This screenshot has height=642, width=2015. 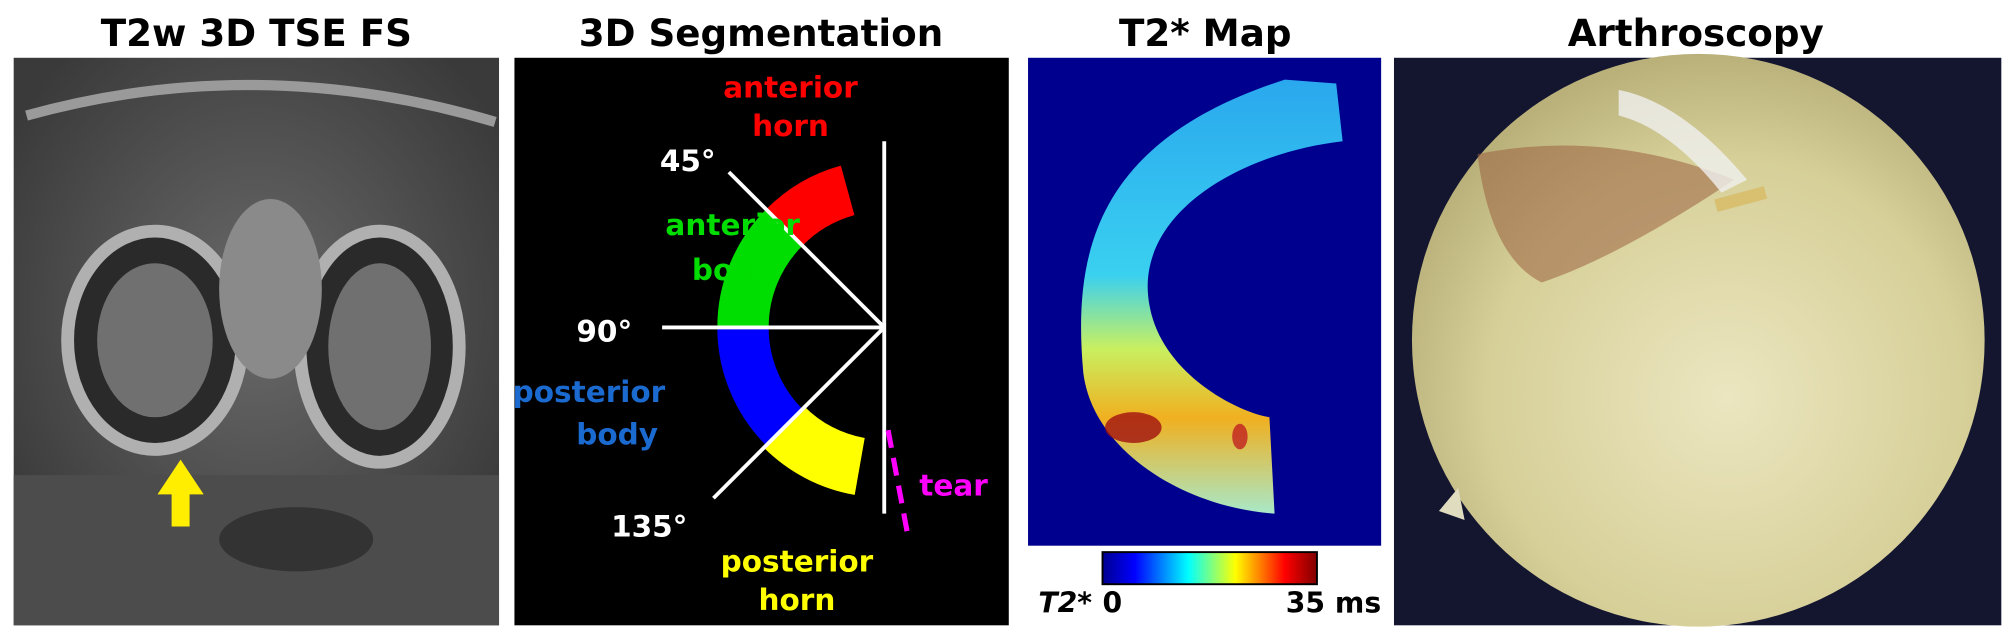 What do you see at coordinates (256, 33) in the screenshot?
I see `panel-title: T2w 3D TSE FS` at bounding box center [256, 33].